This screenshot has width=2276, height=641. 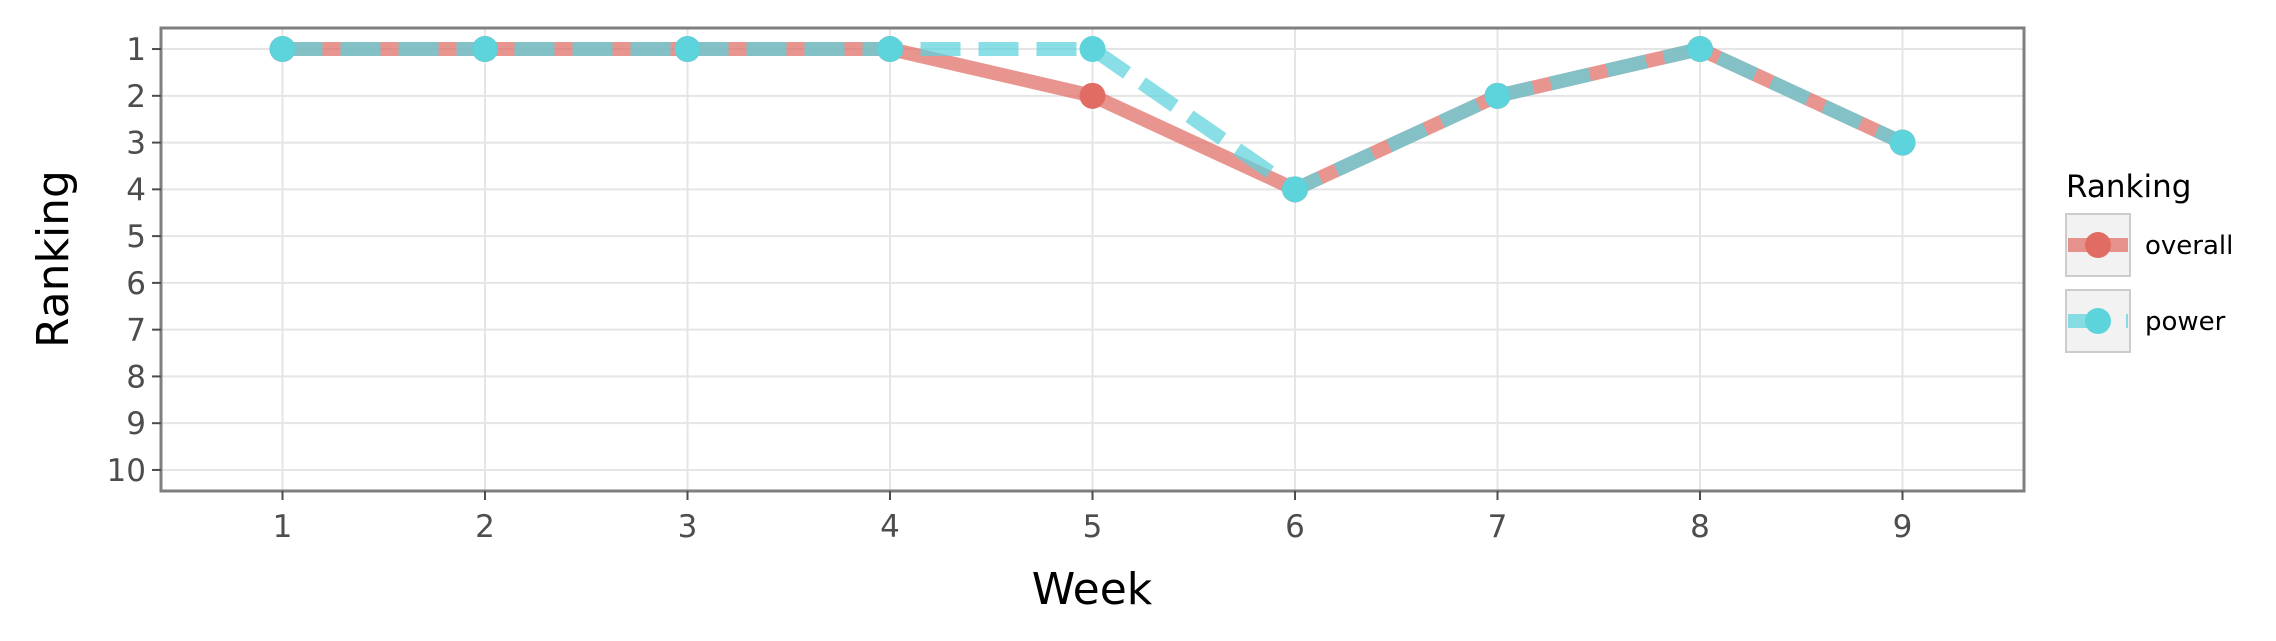 What do you see at coordinates (136, 424) in the screenshot?
I see `y-tick-label: 9` at bounding box center [136, 424].